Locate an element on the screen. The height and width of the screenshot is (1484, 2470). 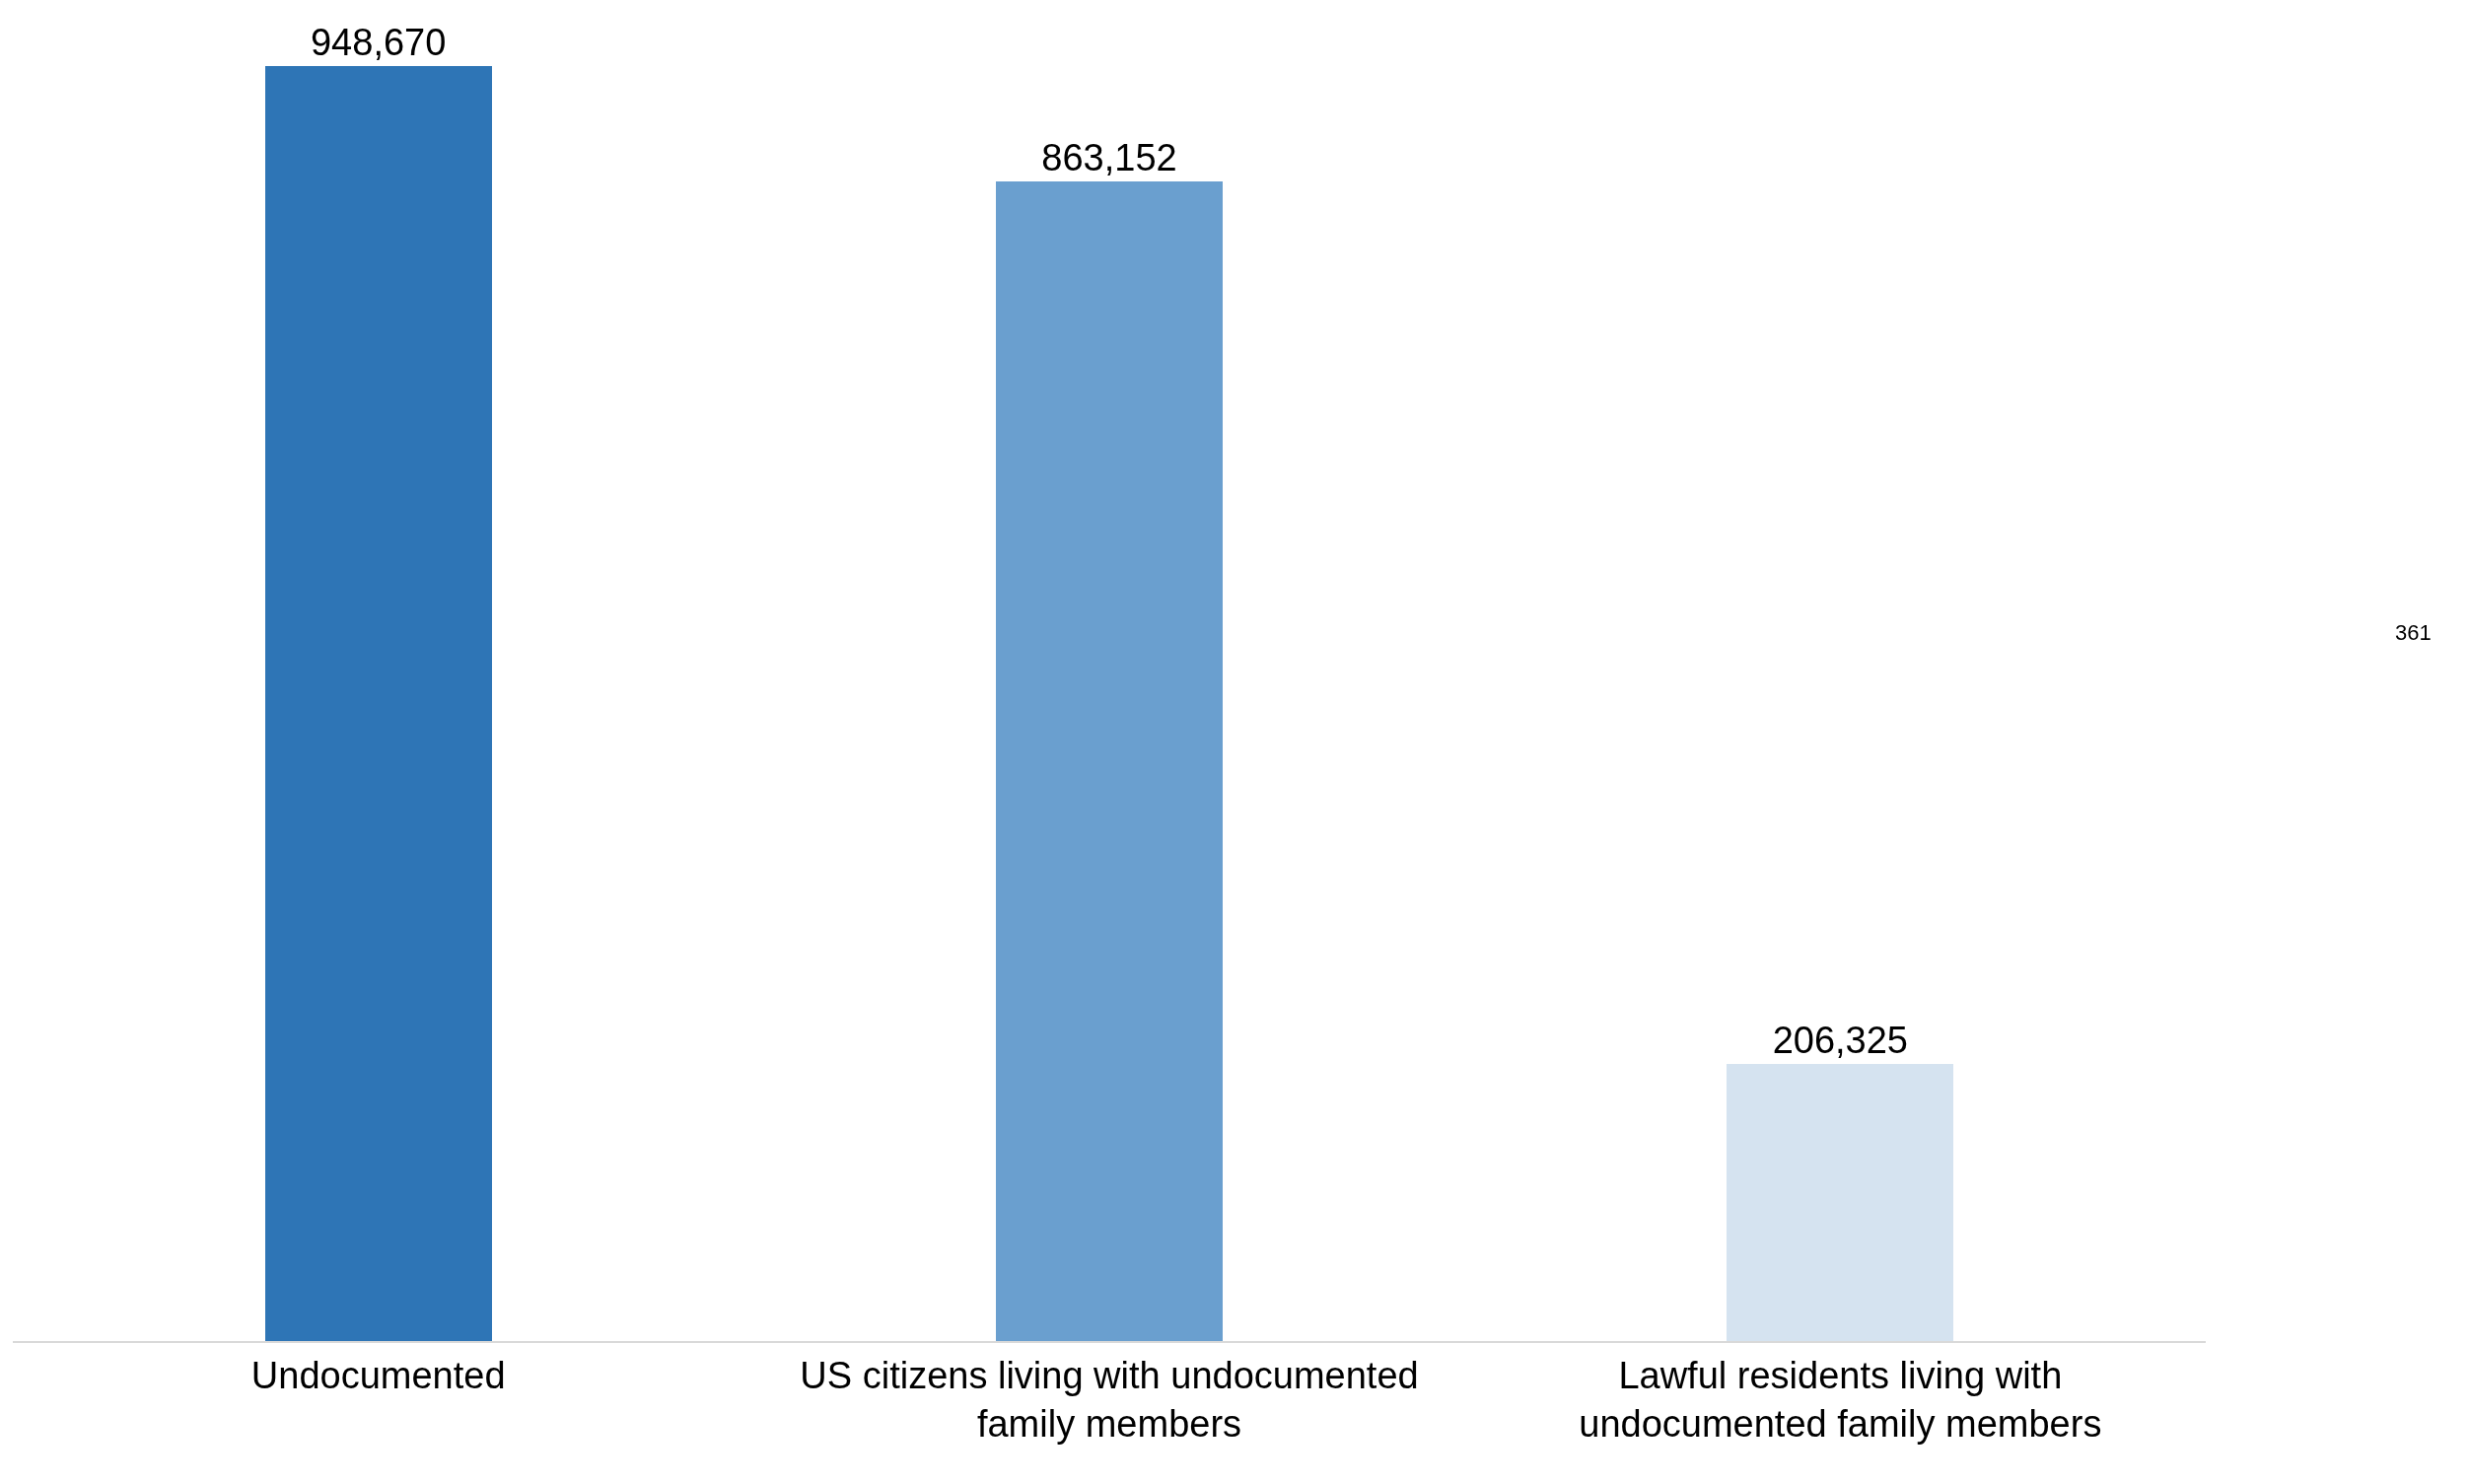
data-label: 206,325 is located at coordinates (1841, 1040).